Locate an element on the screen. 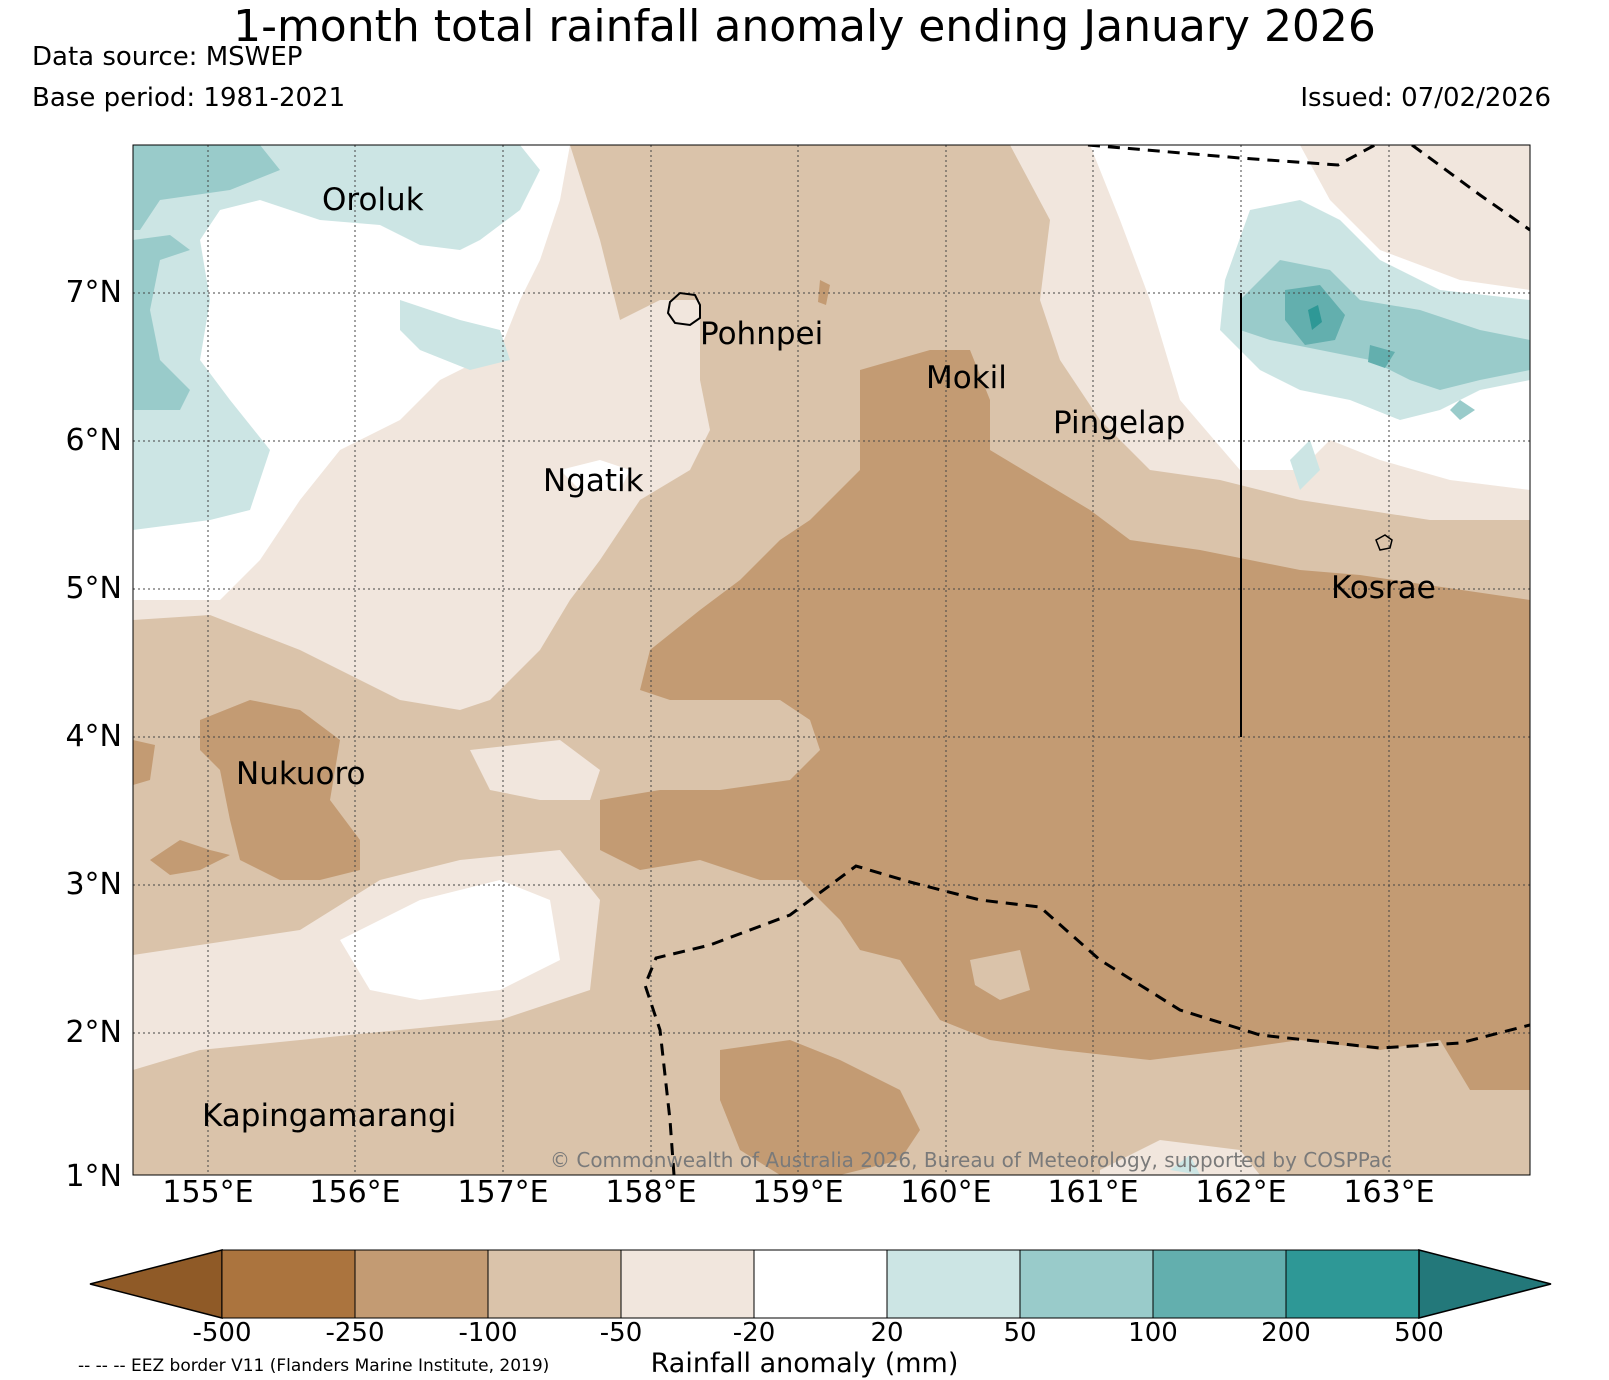  colorbar-tick-label: 200 is located at coordinates (1286, 1333).